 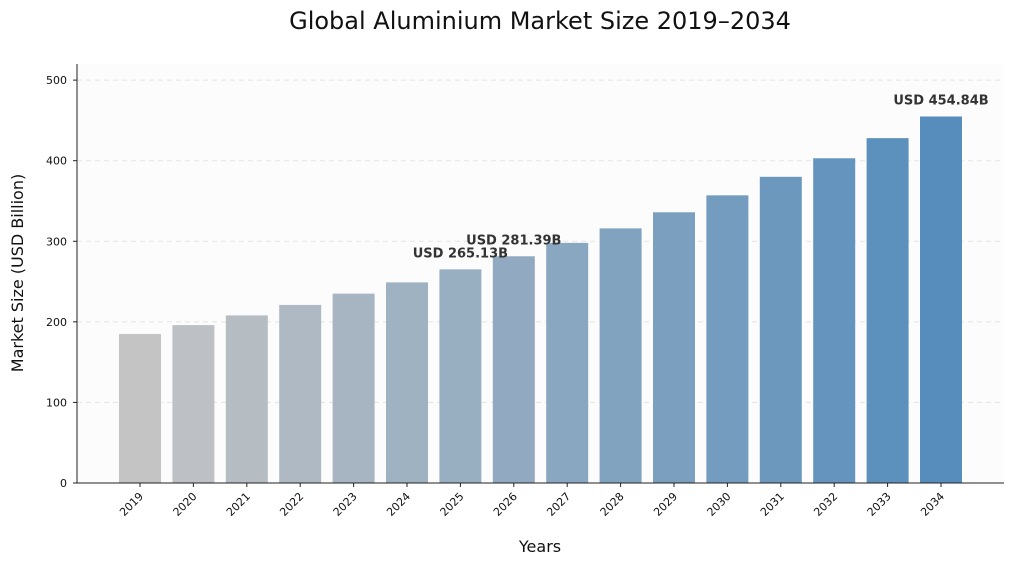 What do you see at coordinates (558, 504) in the screenshot?
I see `x-tick-label: 2027` at bounding box center [558, 504].